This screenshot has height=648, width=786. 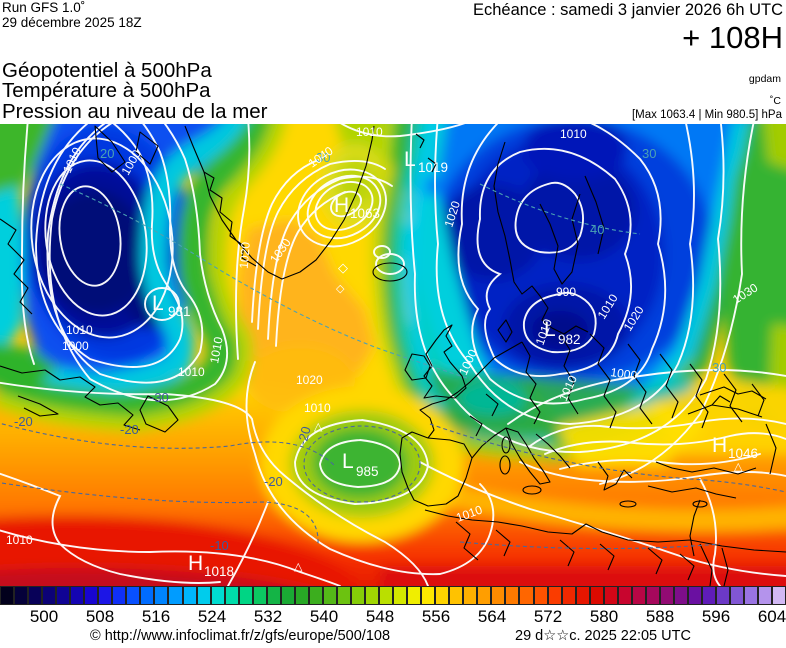 What do you see at coordinates (365, 213) in the screenshot?
I see `svg-text: 1063` at bounding box center [365, 213].